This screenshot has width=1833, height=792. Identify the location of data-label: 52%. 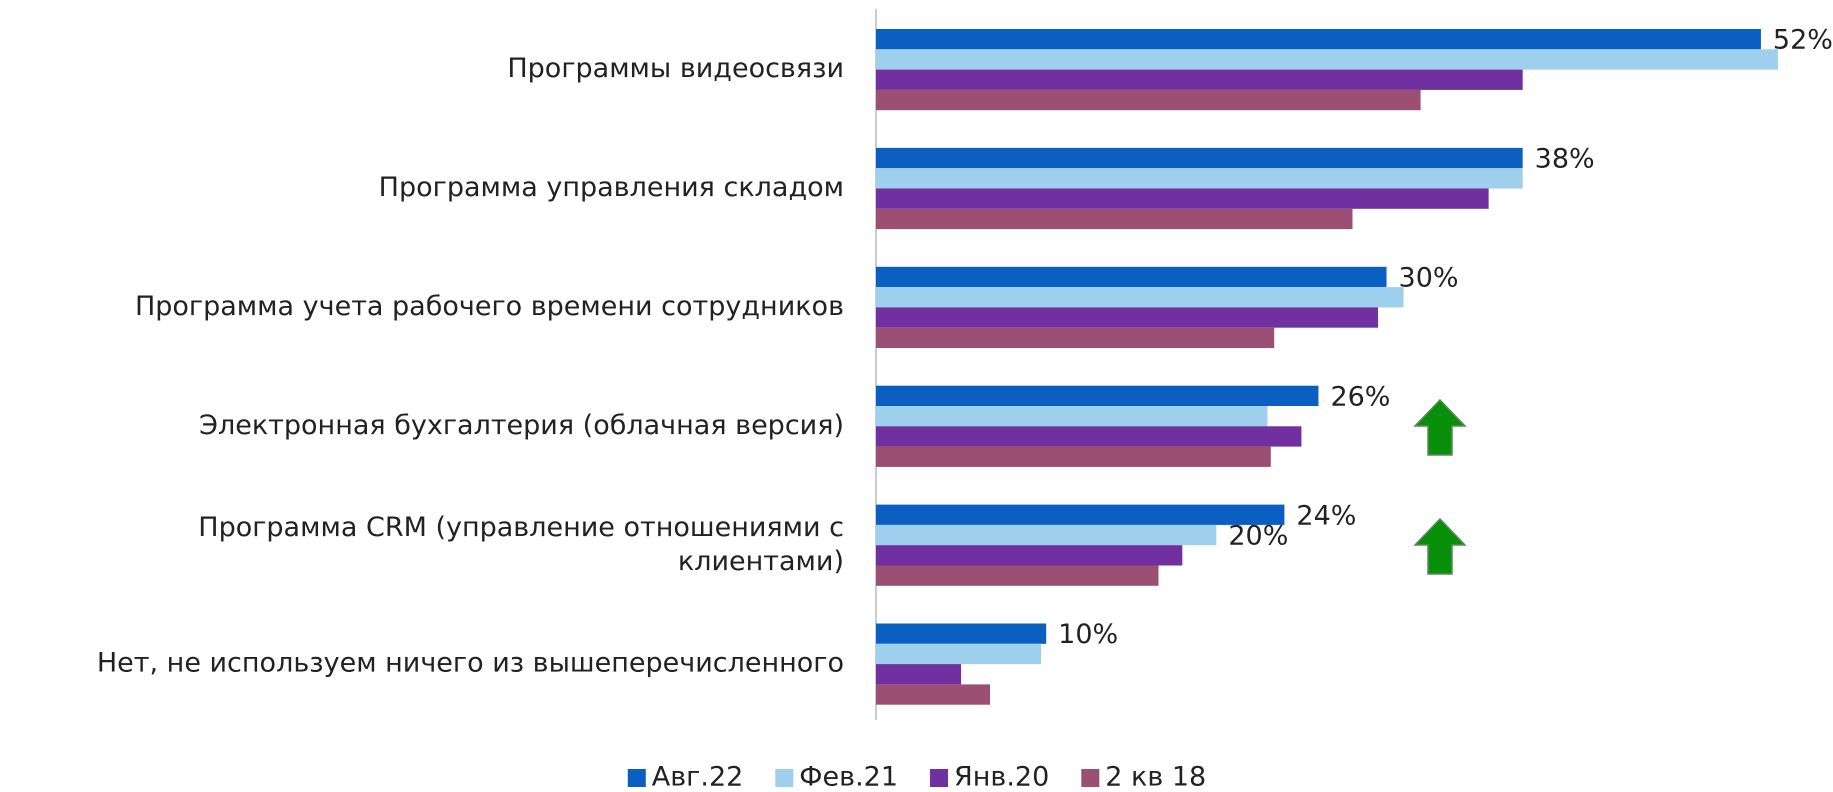
(1803, 40).